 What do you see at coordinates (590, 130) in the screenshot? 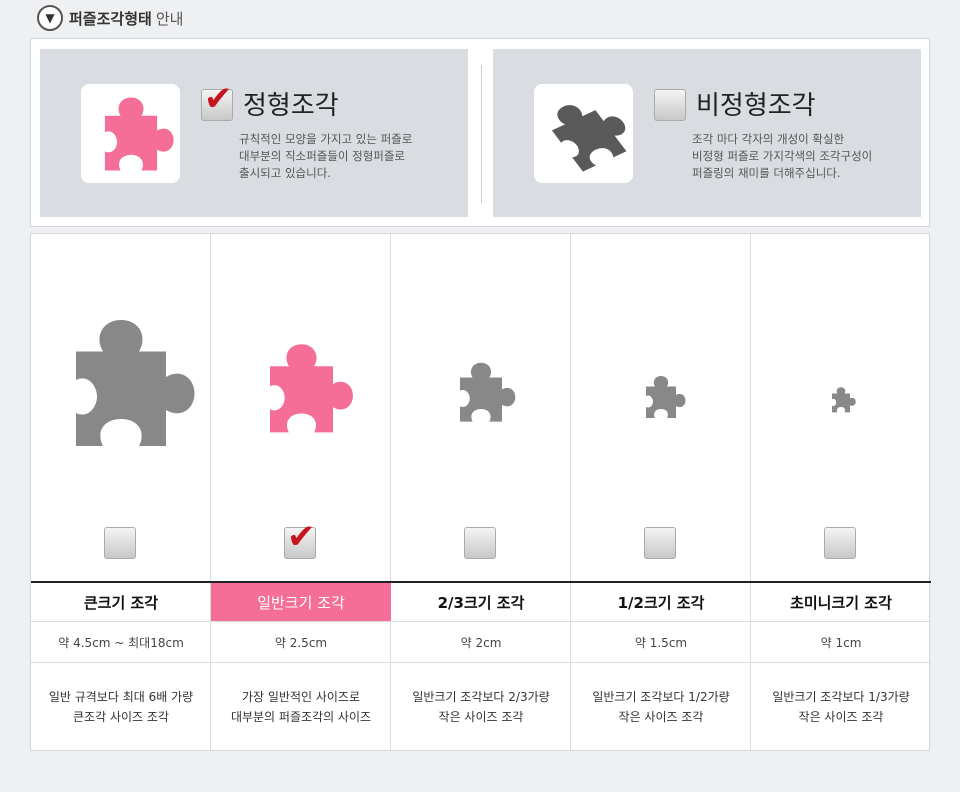
I see `irregular-puzzle-piece-icon` at bounding box center [590, 130].